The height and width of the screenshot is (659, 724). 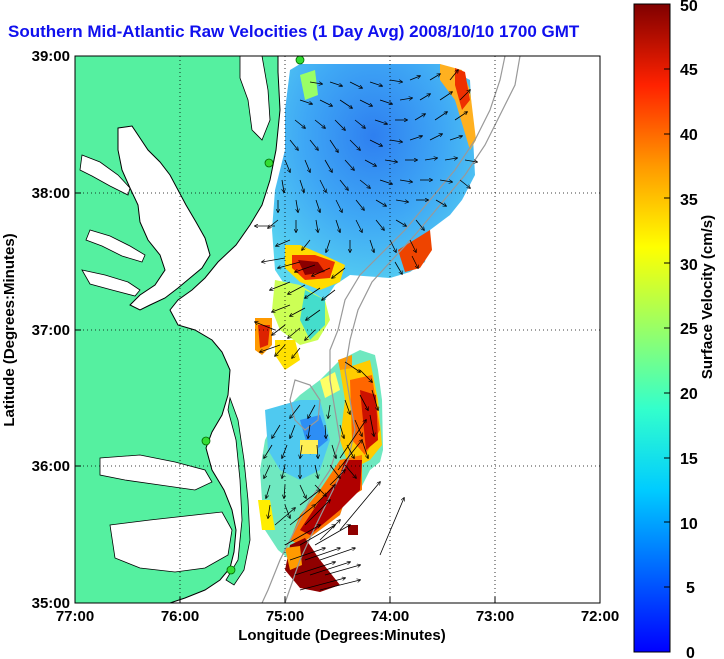 I want to click on x-tick-label: 77:00, so click(x=75, y=616).